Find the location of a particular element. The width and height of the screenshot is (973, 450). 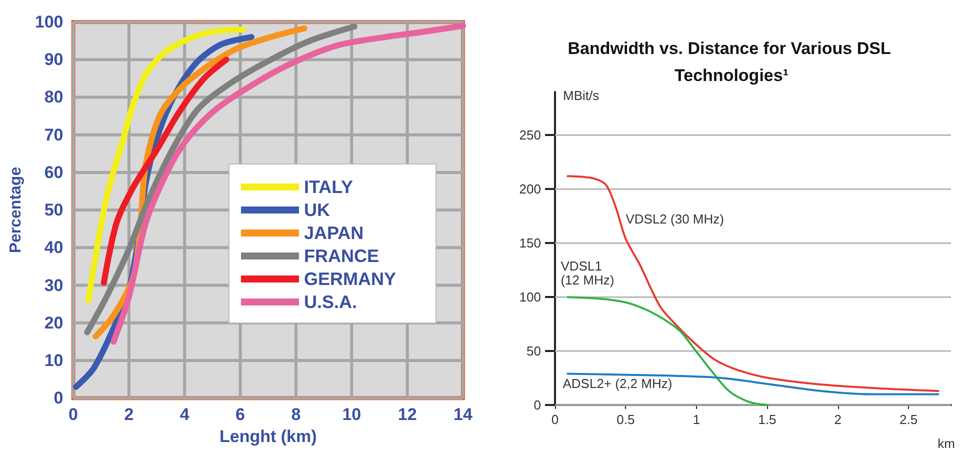

x-tick-label: 1 is located at coordinates (696, 419).